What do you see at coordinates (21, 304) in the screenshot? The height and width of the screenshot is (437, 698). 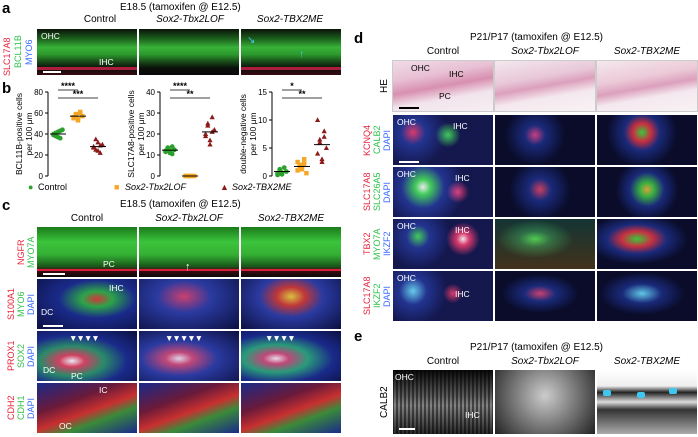 I see `panel-c-row2-label: S100A1 MYO6 DAPI` at bounding box center [21, 304].